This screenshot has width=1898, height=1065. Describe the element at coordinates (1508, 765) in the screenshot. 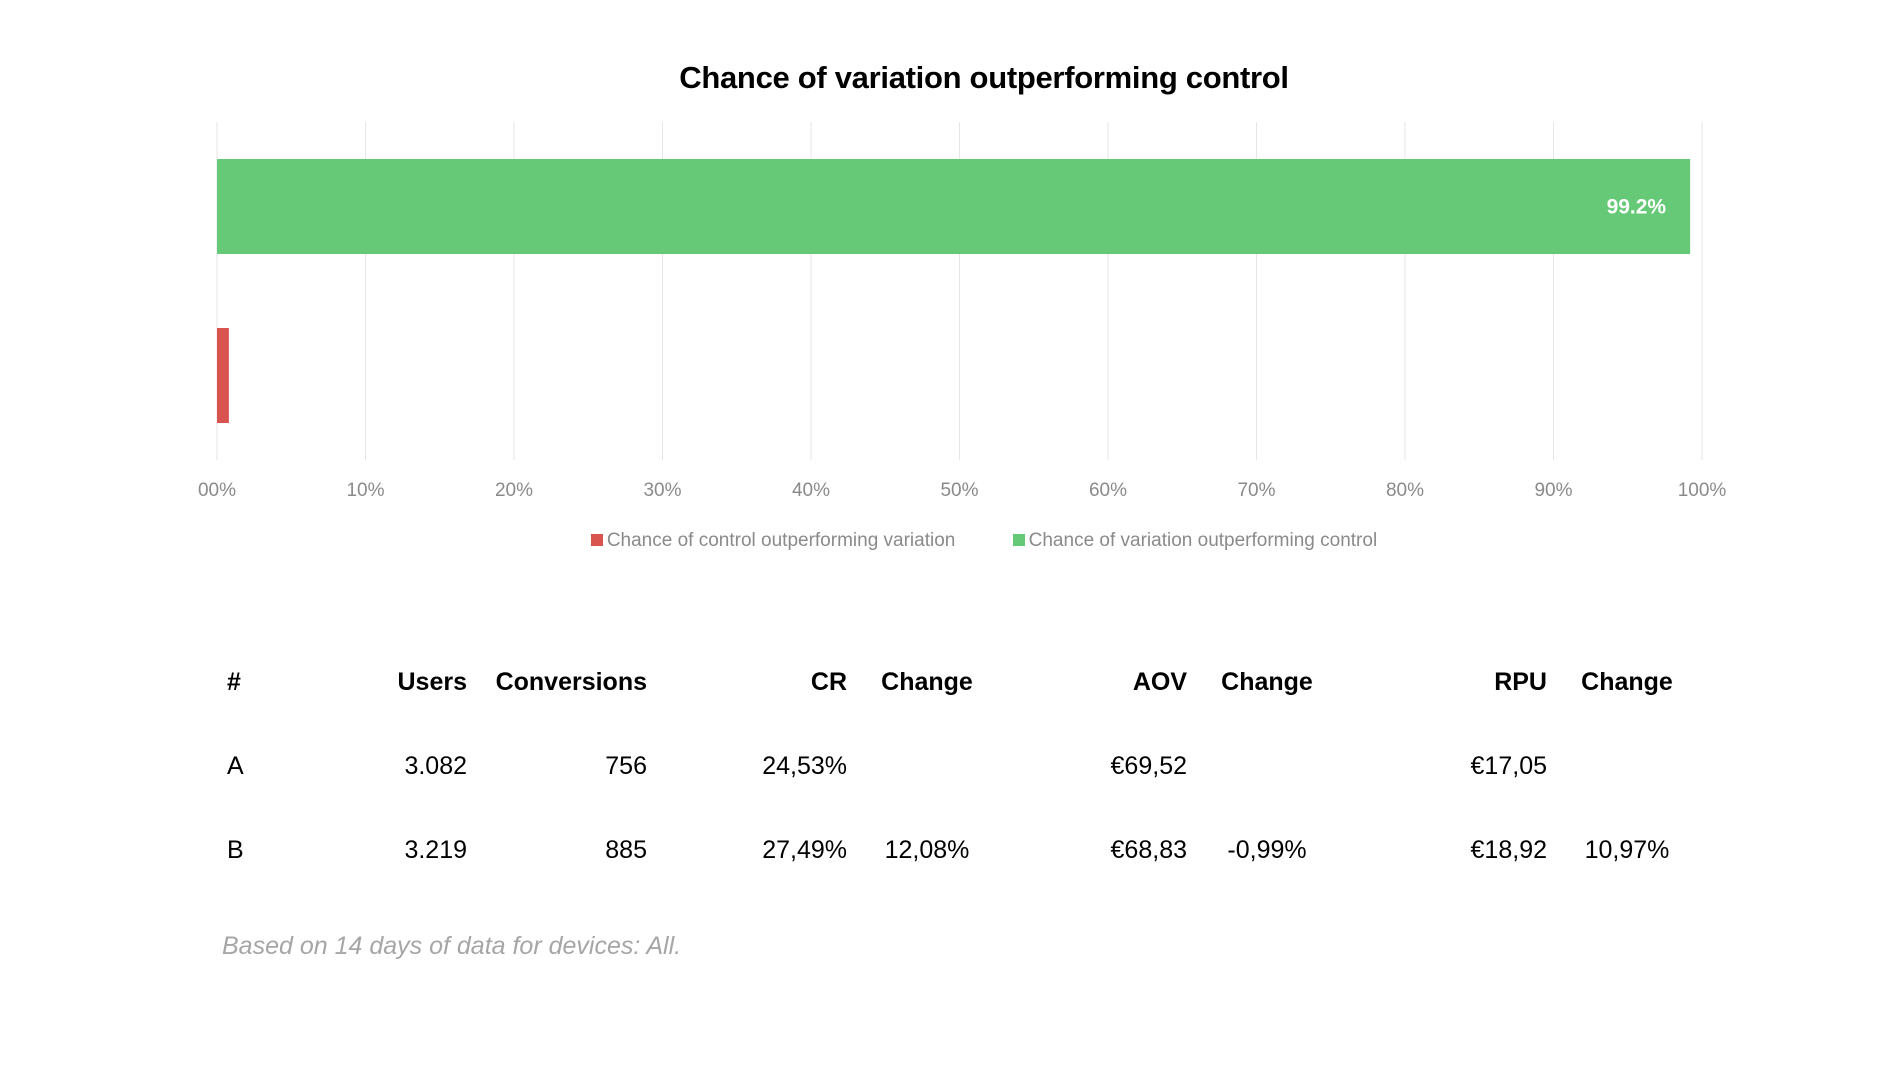

I see `cell-rpu: €17,05` at that location.